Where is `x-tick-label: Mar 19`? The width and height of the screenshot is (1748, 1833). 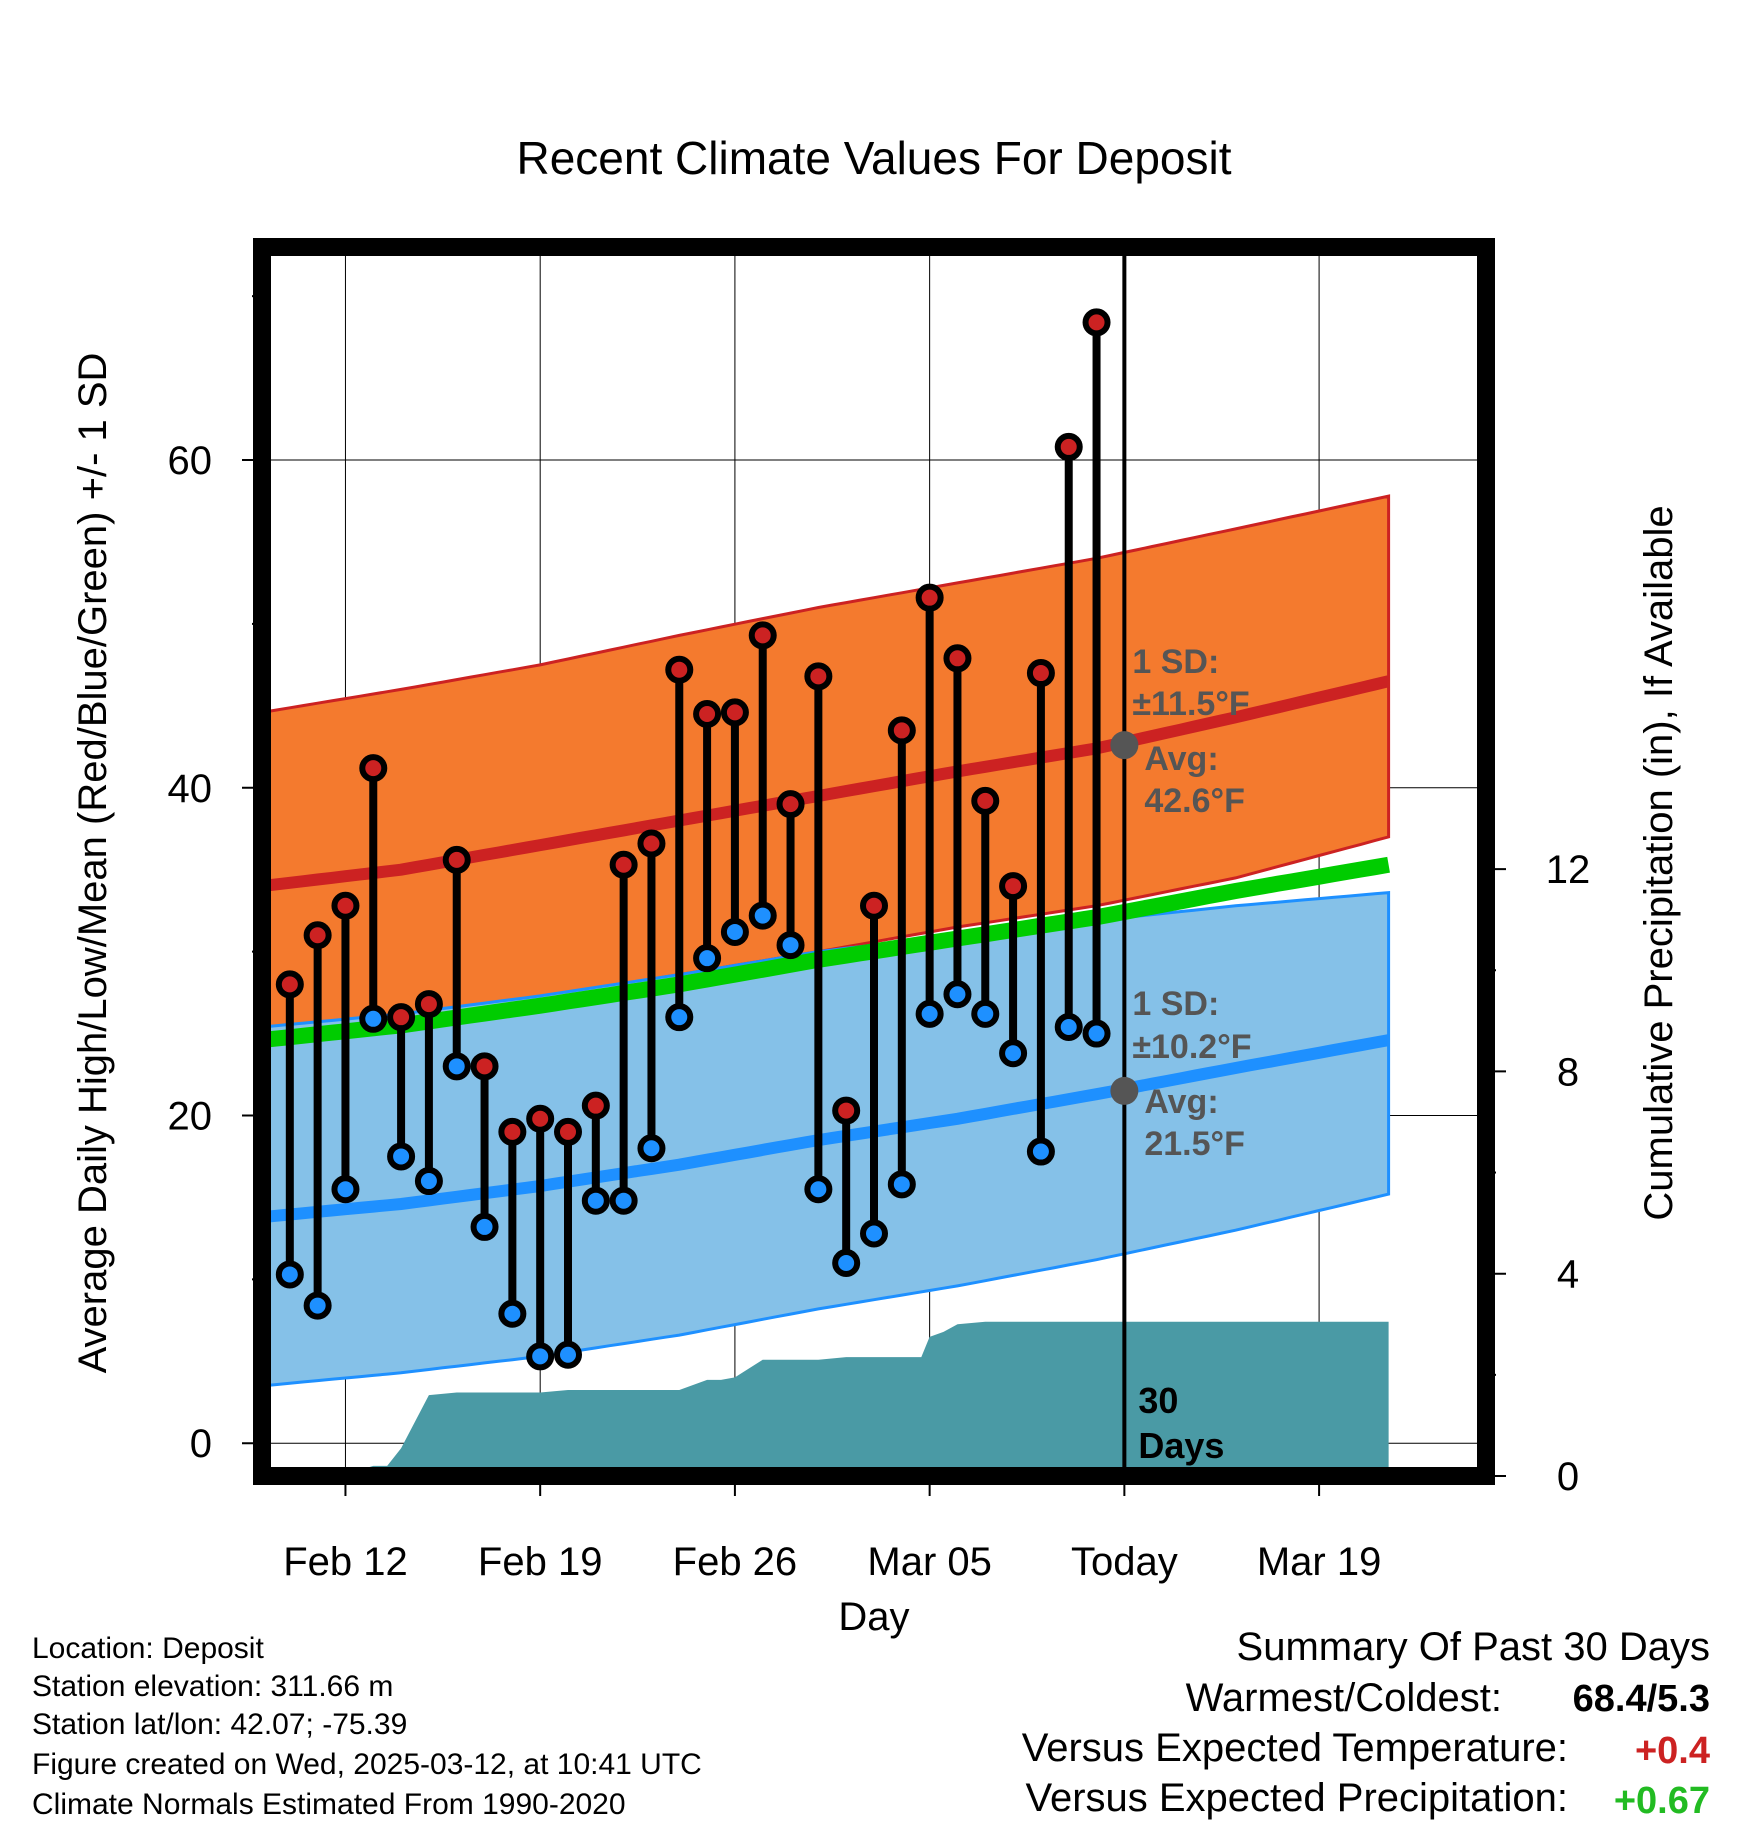
x-tick-label: Mar 19 is located at coordinates (1319, 1562).